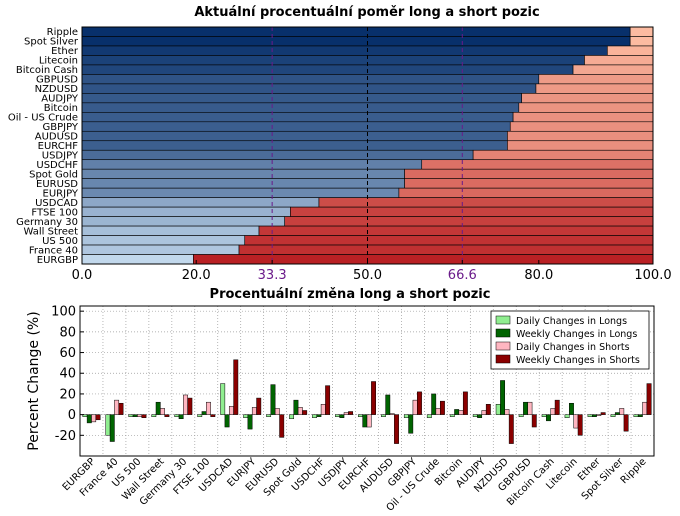  Describe the element at coordinates (47, 70) in the screenshot. I see `top-category-label: Bitcoin Cash` at that location.